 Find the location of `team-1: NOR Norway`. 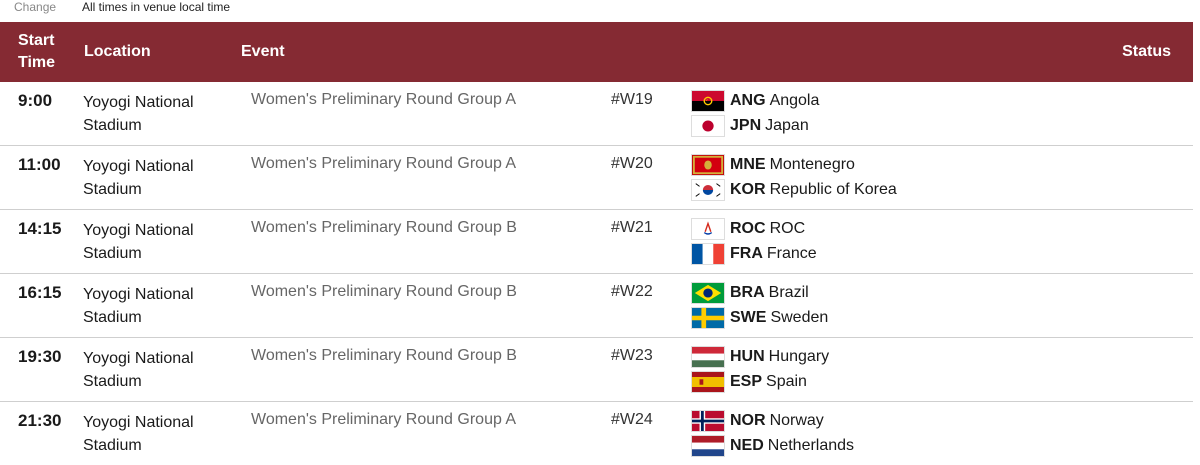

team-1: NOR Norway is located at coordinates (757, 421).